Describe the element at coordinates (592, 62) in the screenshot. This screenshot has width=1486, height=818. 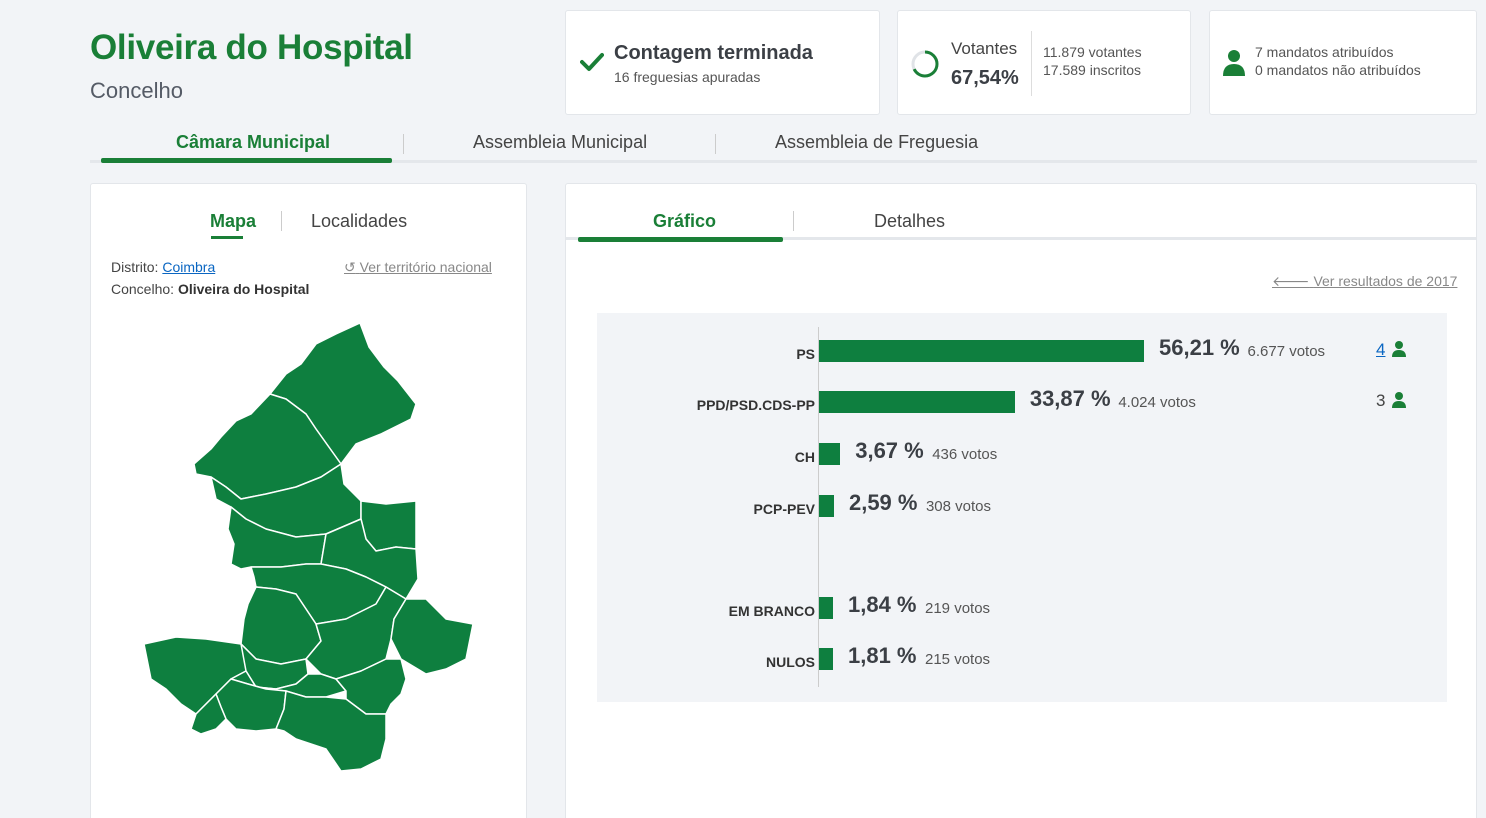
I see `check-icon` at that location.